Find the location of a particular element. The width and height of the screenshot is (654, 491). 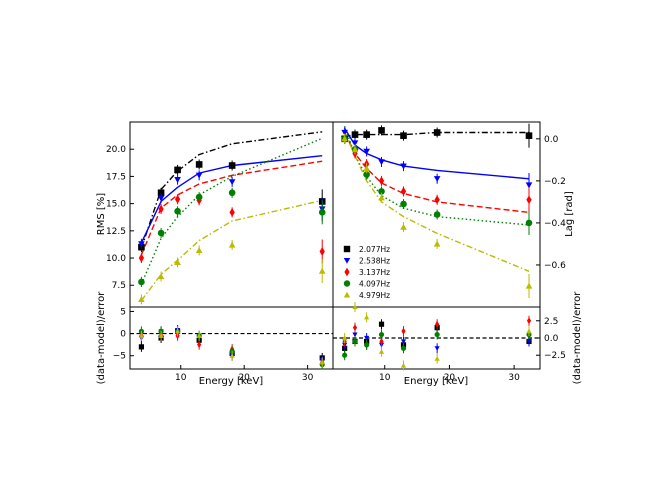

rms-x-axis-label: Energy [keV] is located at coordinates (231, 381).